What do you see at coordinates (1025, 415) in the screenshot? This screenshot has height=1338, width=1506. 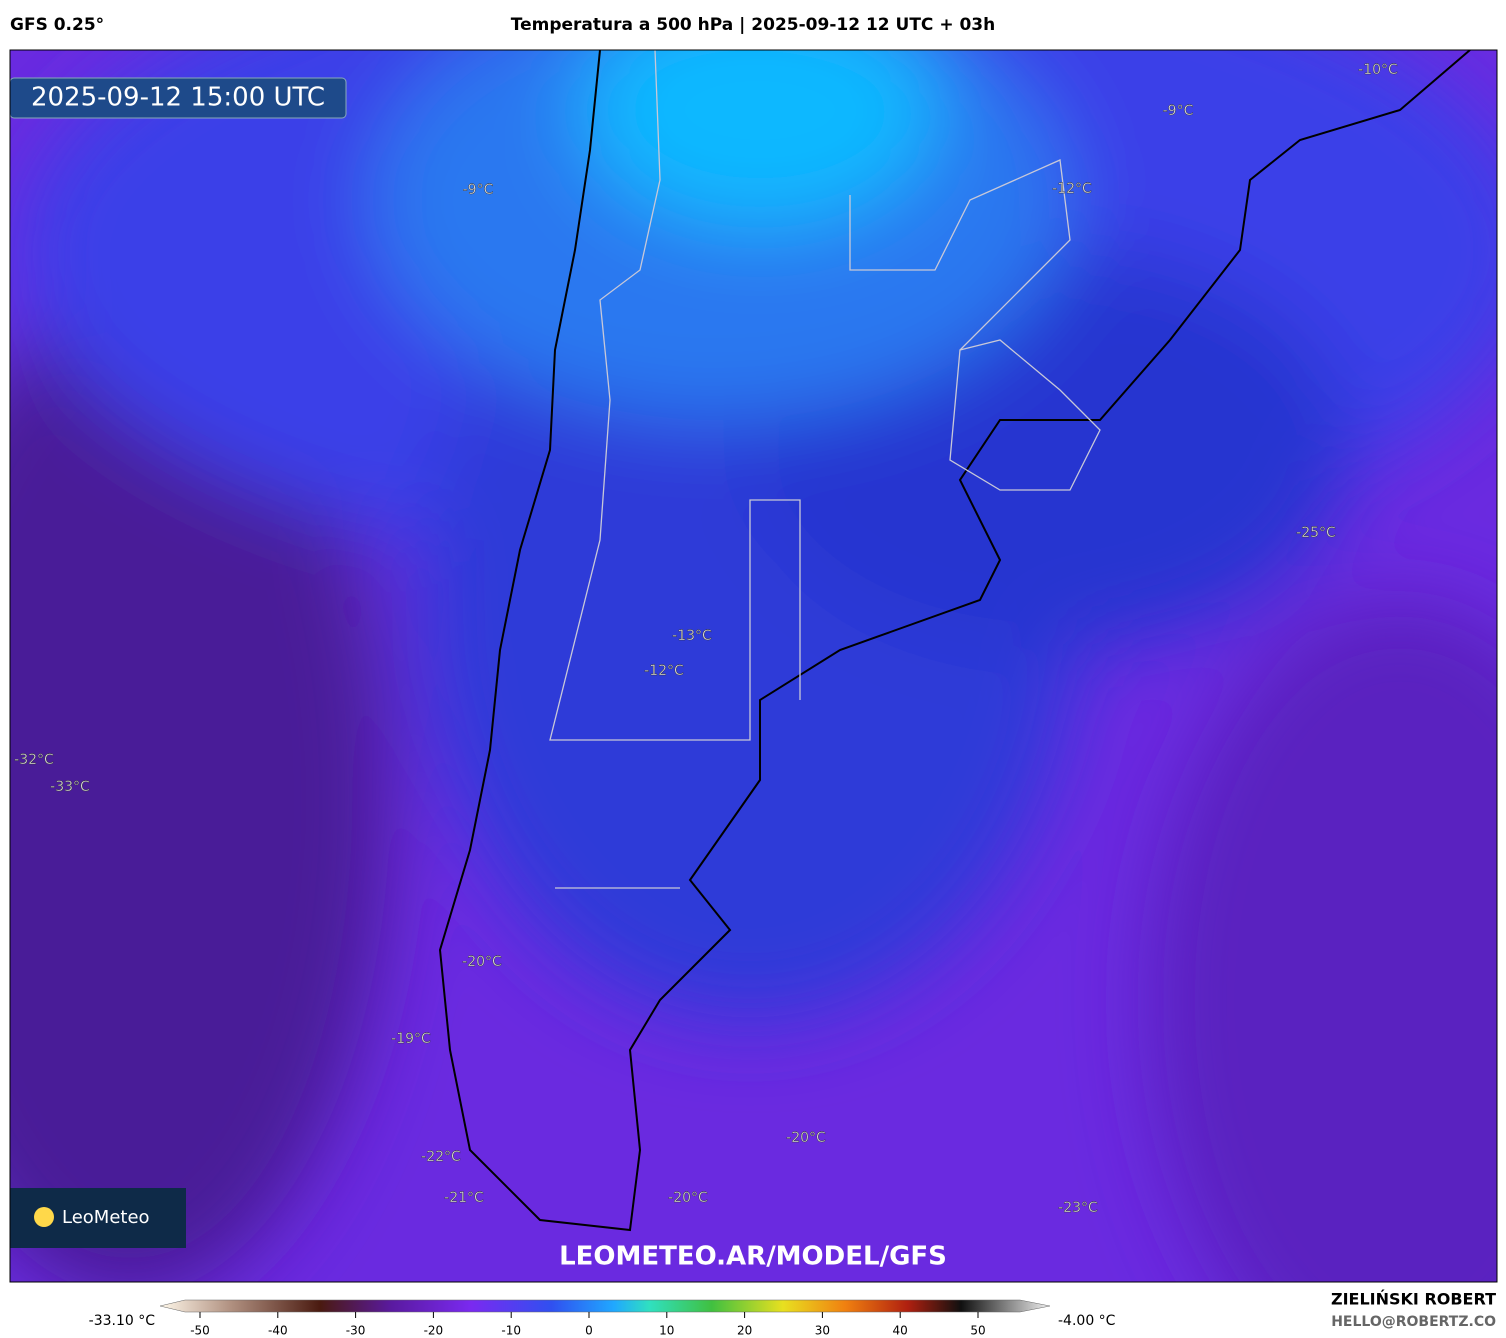 I see `uruguay-border` at bounding box center [1025, 415].